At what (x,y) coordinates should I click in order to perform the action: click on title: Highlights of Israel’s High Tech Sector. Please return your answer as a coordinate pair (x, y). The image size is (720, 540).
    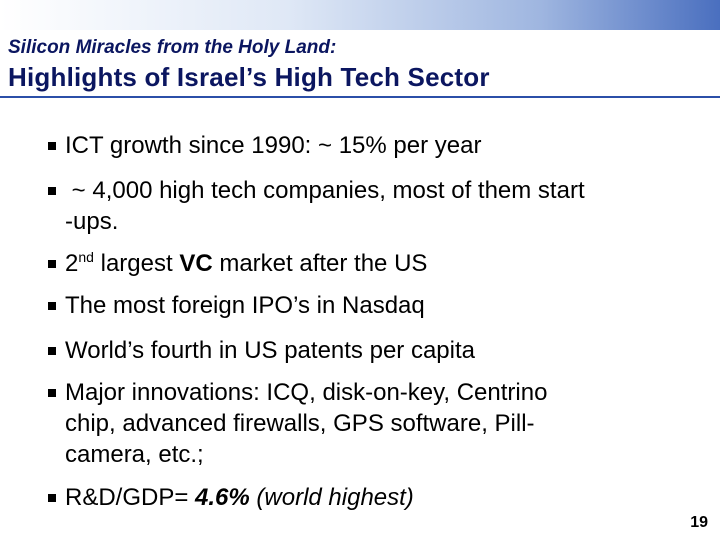
    Looking at the image, I should click on (249, 77).